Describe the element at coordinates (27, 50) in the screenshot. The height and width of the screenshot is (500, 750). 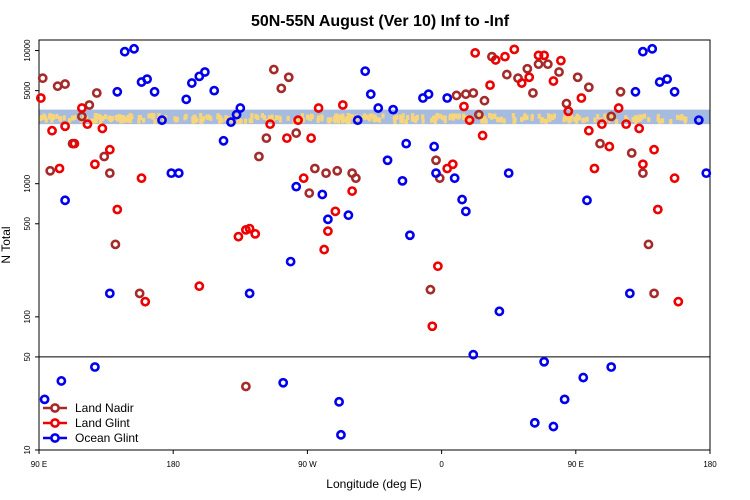
I see `y-tick-label: 10000` at that location.